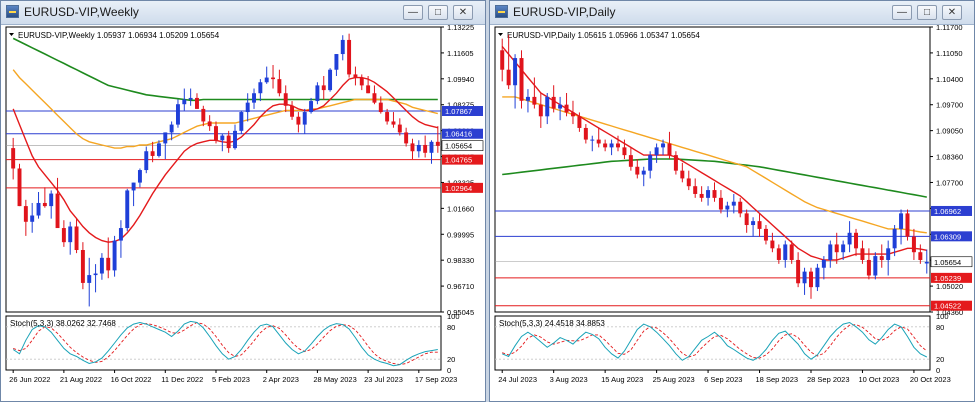 The image size is (975, 402). I want to click on slow-moving-average-line, so click(714, 178).